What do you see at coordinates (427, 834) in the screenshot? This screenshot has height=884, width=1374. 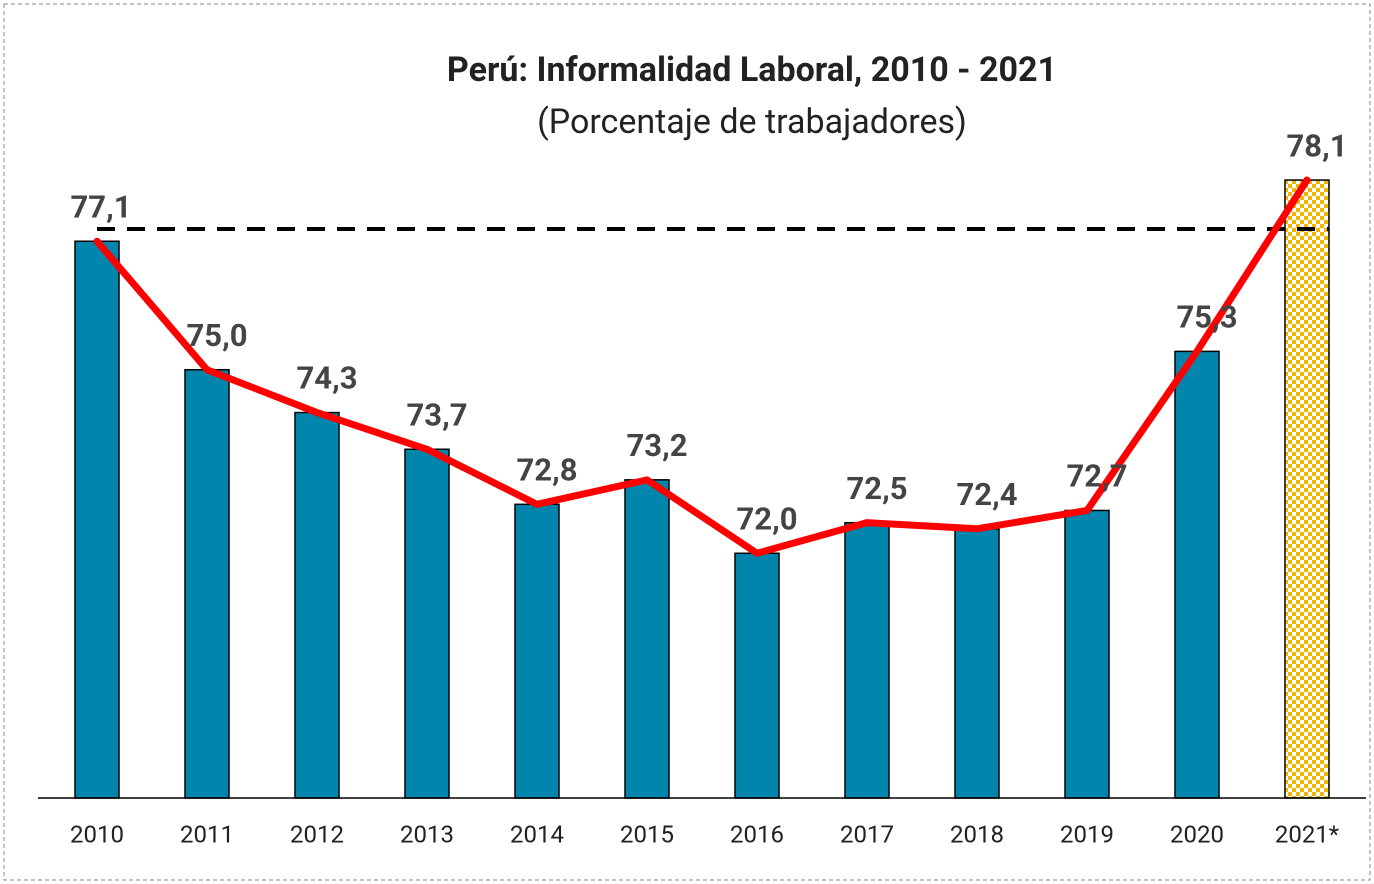 I see `x-tick-label: 2013` at bounding box center [427, 834].